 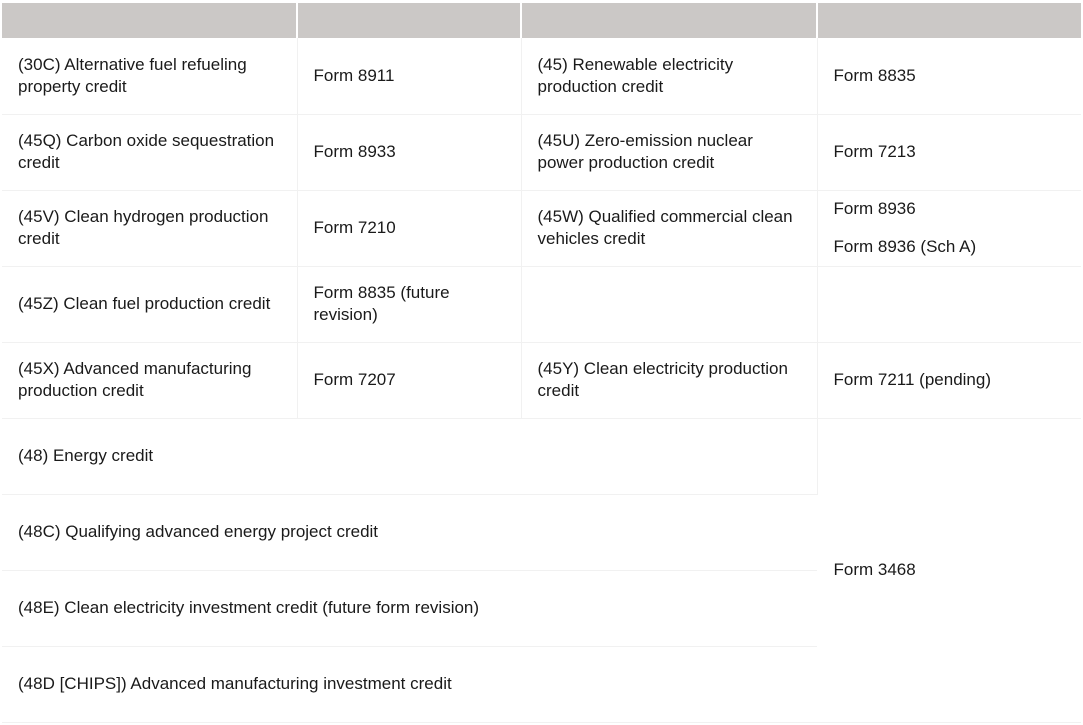 I want to click on form-label: Form 8835, so click(x=874, y=75).